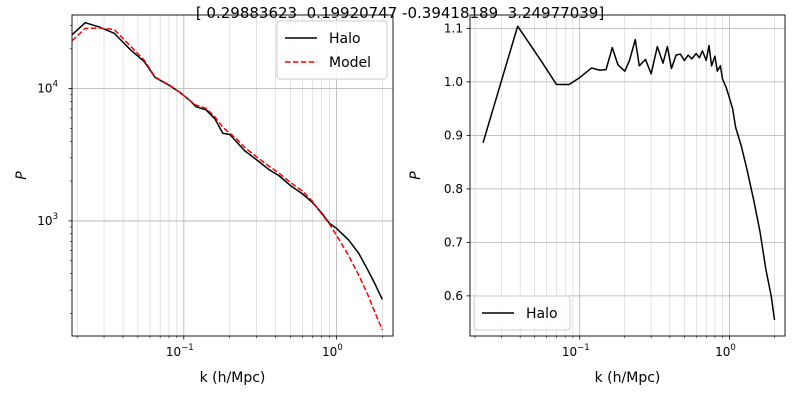 This screenshot has width=800, height=400. What do you see at coordinates (453, 28) in the screenshot?
I see `y-tick-label: 1.1` at bounding box center [453, 28].